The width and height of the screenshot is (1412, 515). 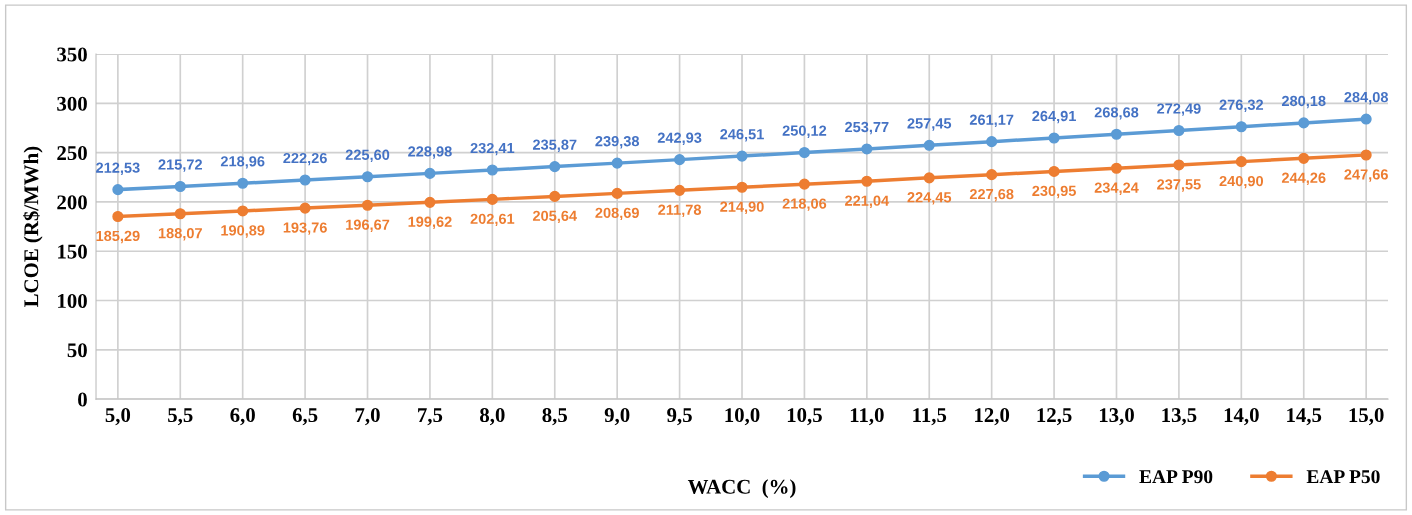 What do you see at coordinates (305, 228) in the screenshot?
I see `data-label: 193,76` at bounding box center [305, 228].